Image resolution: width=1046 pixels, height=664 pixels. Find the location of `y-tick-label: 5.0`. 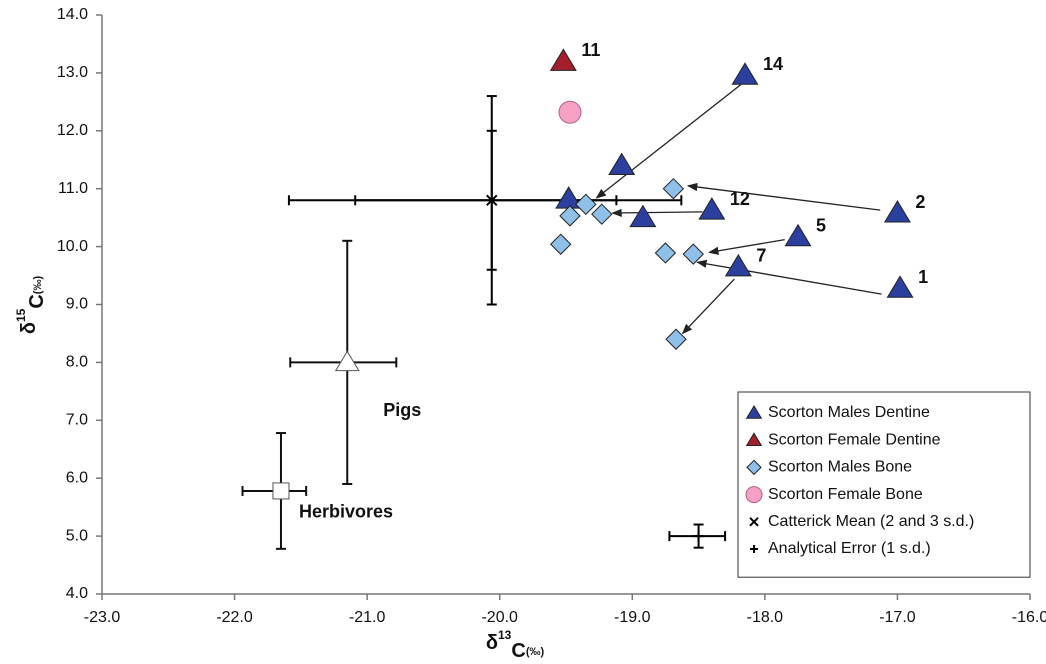

y-tick-label: 5.0 is located at coordinates (77, 535).